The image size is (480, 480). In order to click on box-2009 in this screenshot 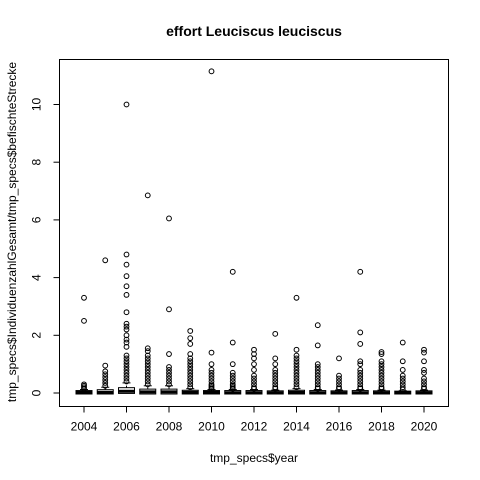, I will do `click(190, 361)`.